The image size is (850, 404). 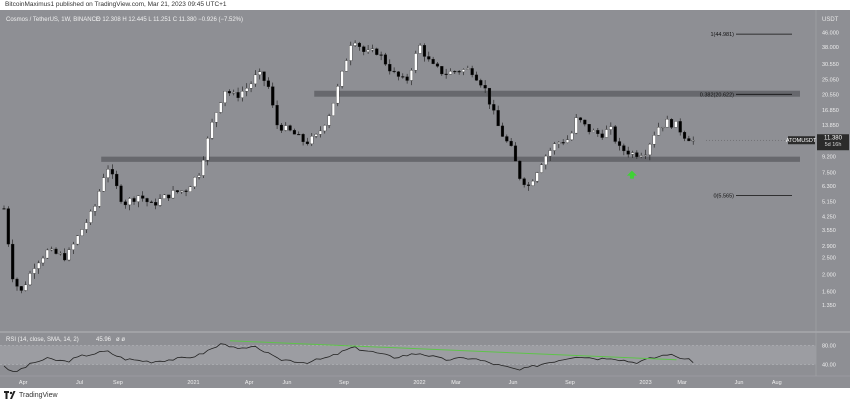 I want to click on fib-levels: 1(44.981) 0.382(20.622) 0(5.565), so click(x=746, y=115).